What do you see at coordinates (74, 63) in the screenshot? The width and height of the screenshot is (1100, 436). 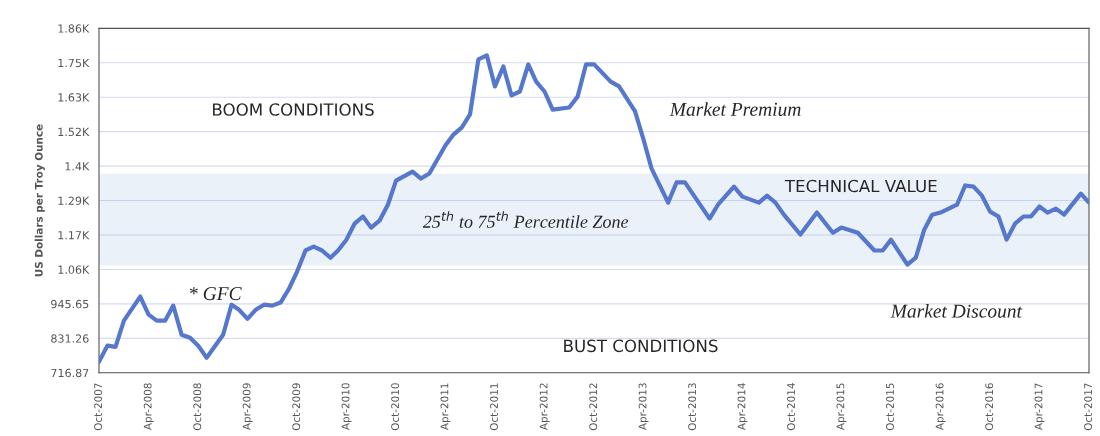 I see `y-tick-label: 1.75K` at bounding box center [74, 63].